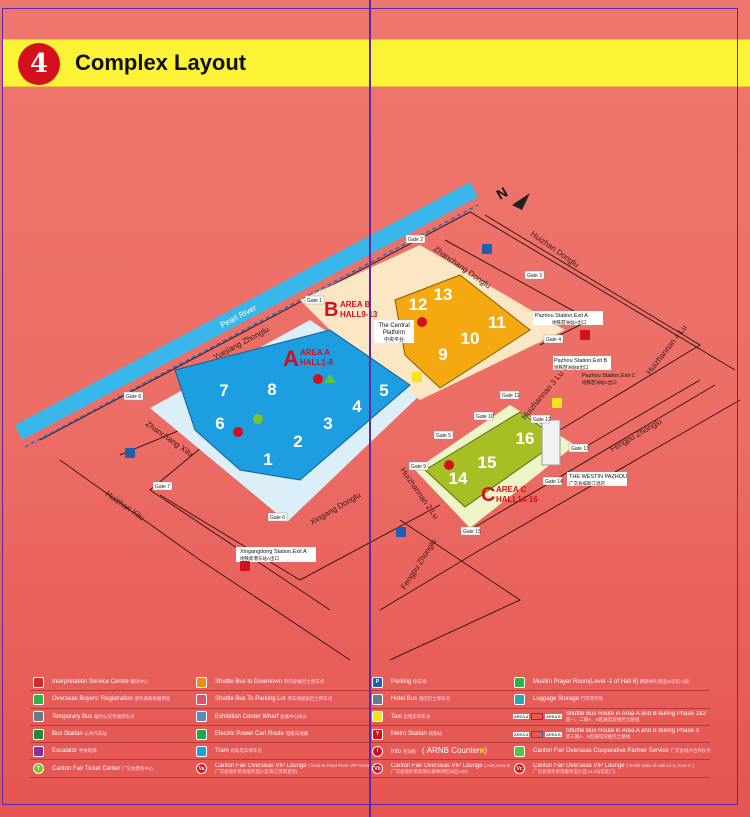  Describe the element at coordinates (440, 682) in the screenshot. I see `legend-item: P Parking 停车场` at that location.